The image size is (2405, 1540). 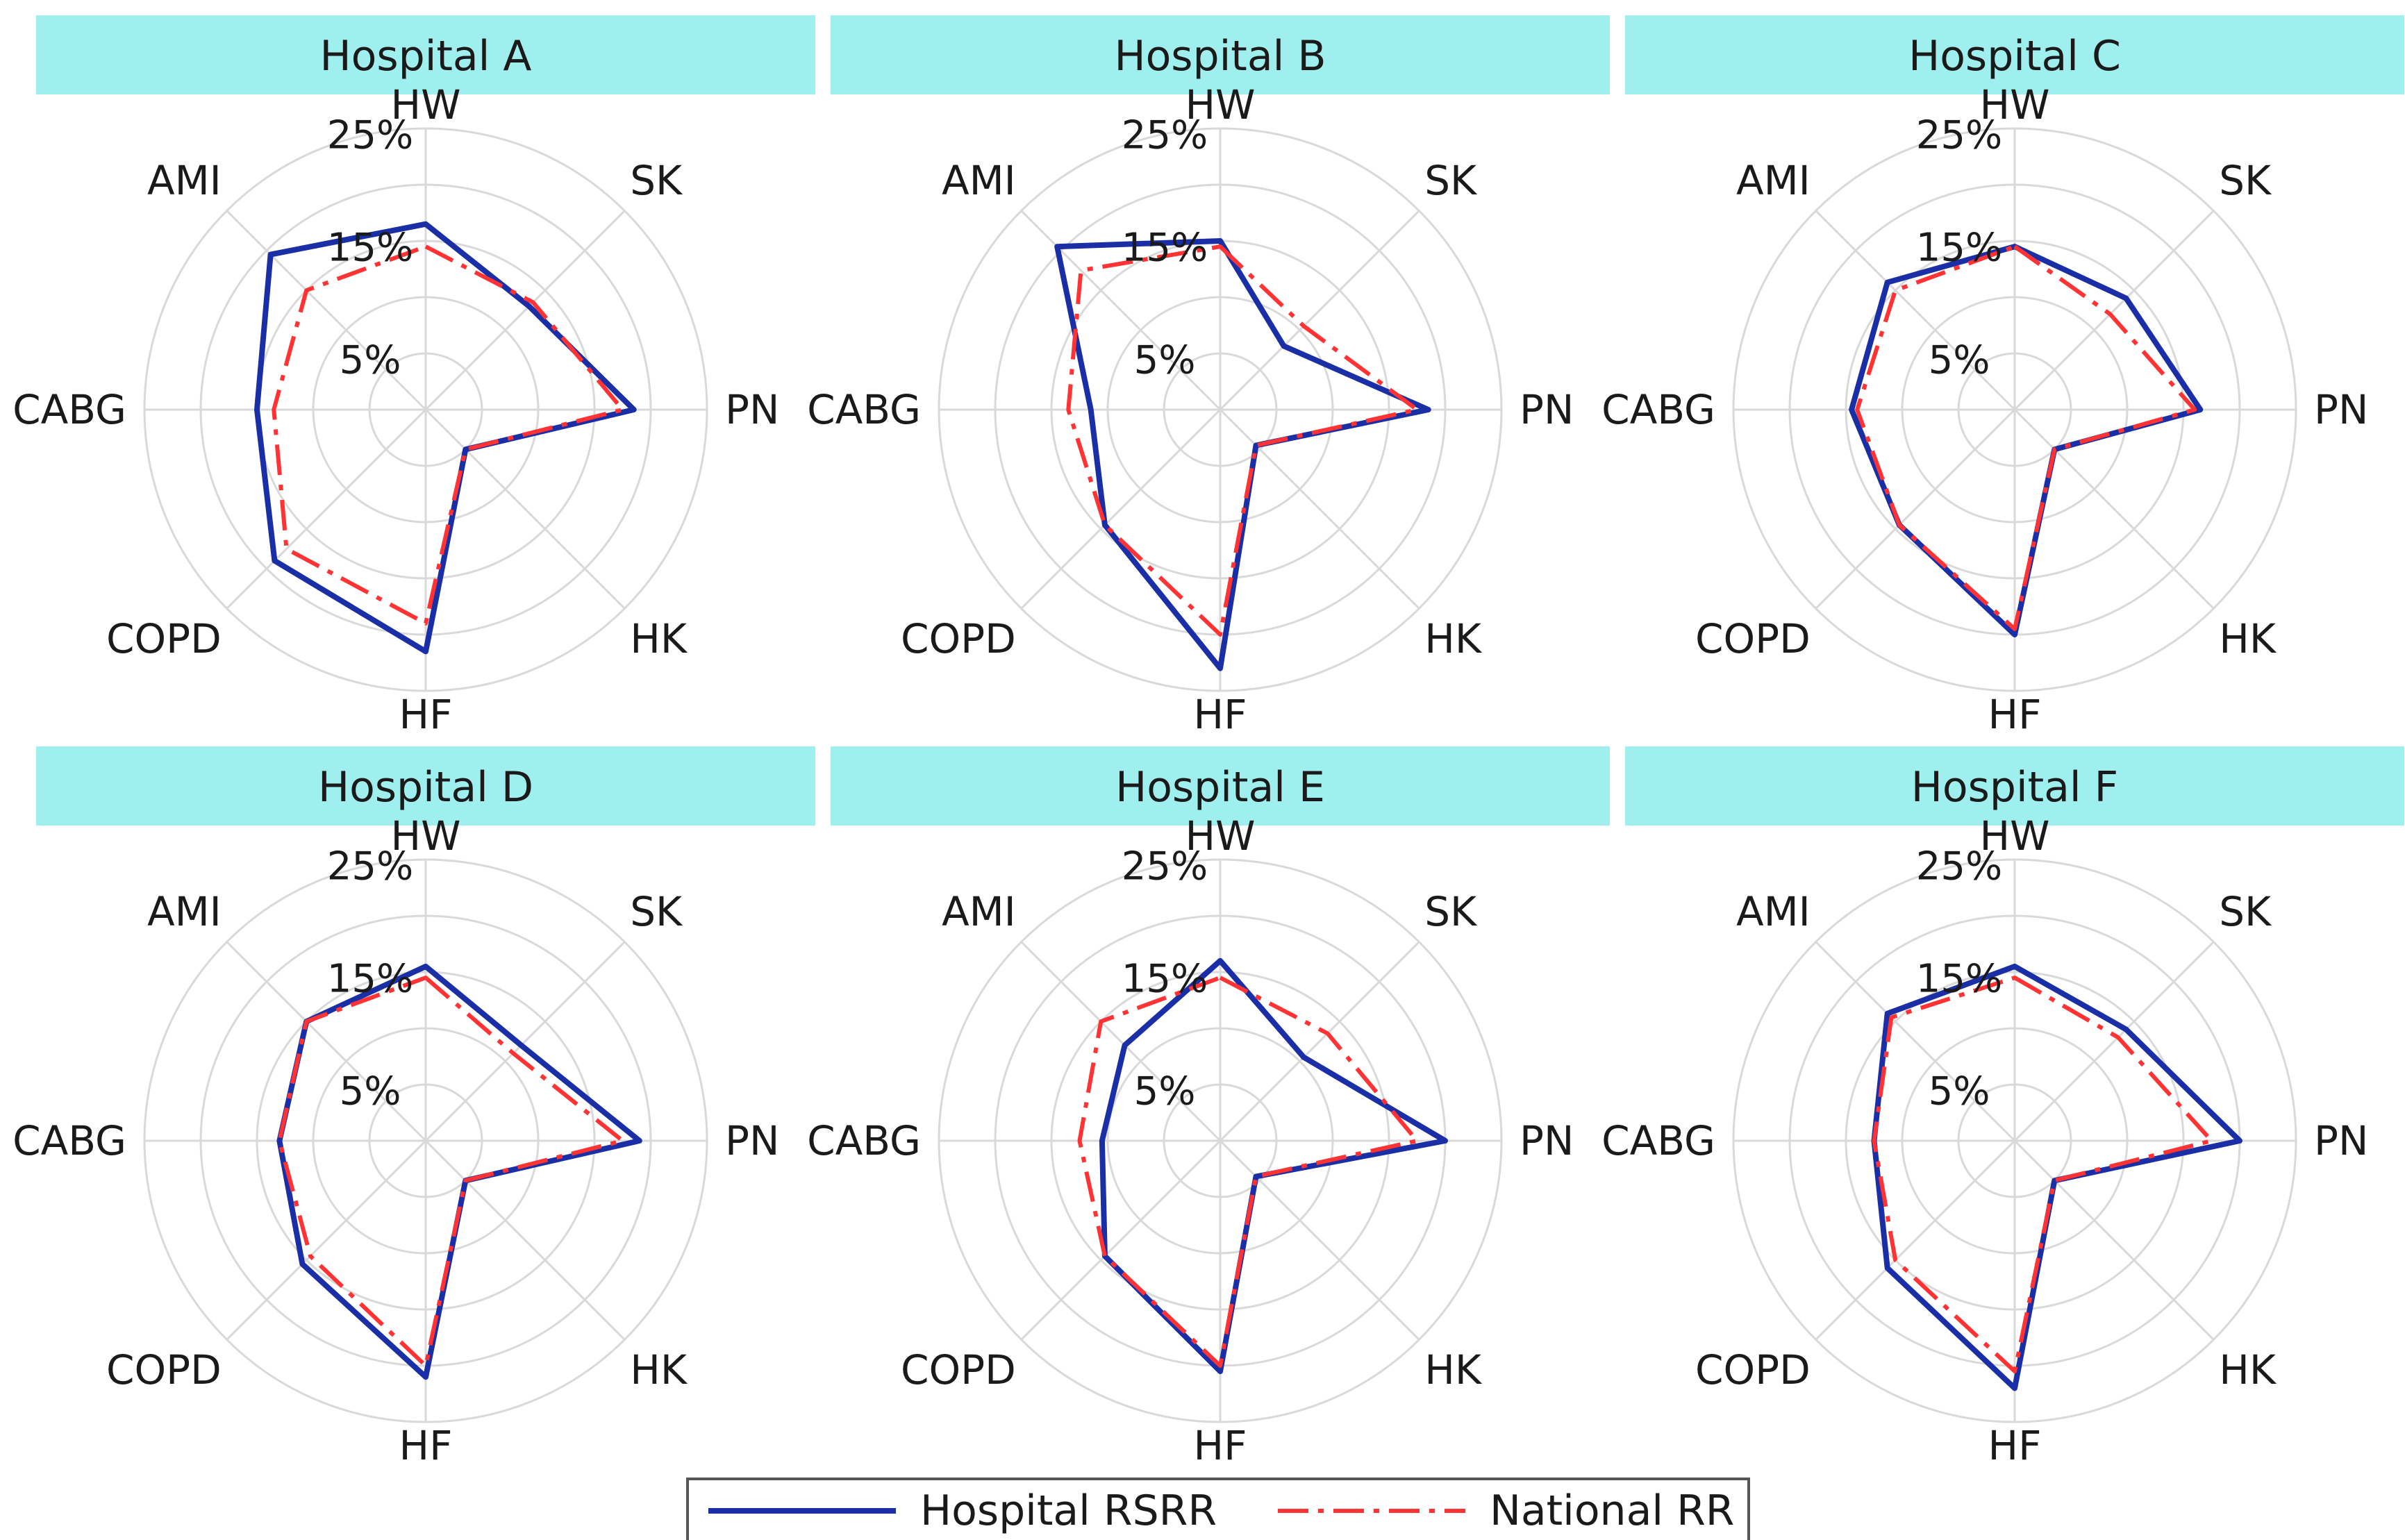 I want to click on legend-label-hospital-rsrr: Hospital RSRR, so click(x=1068, y=1511).